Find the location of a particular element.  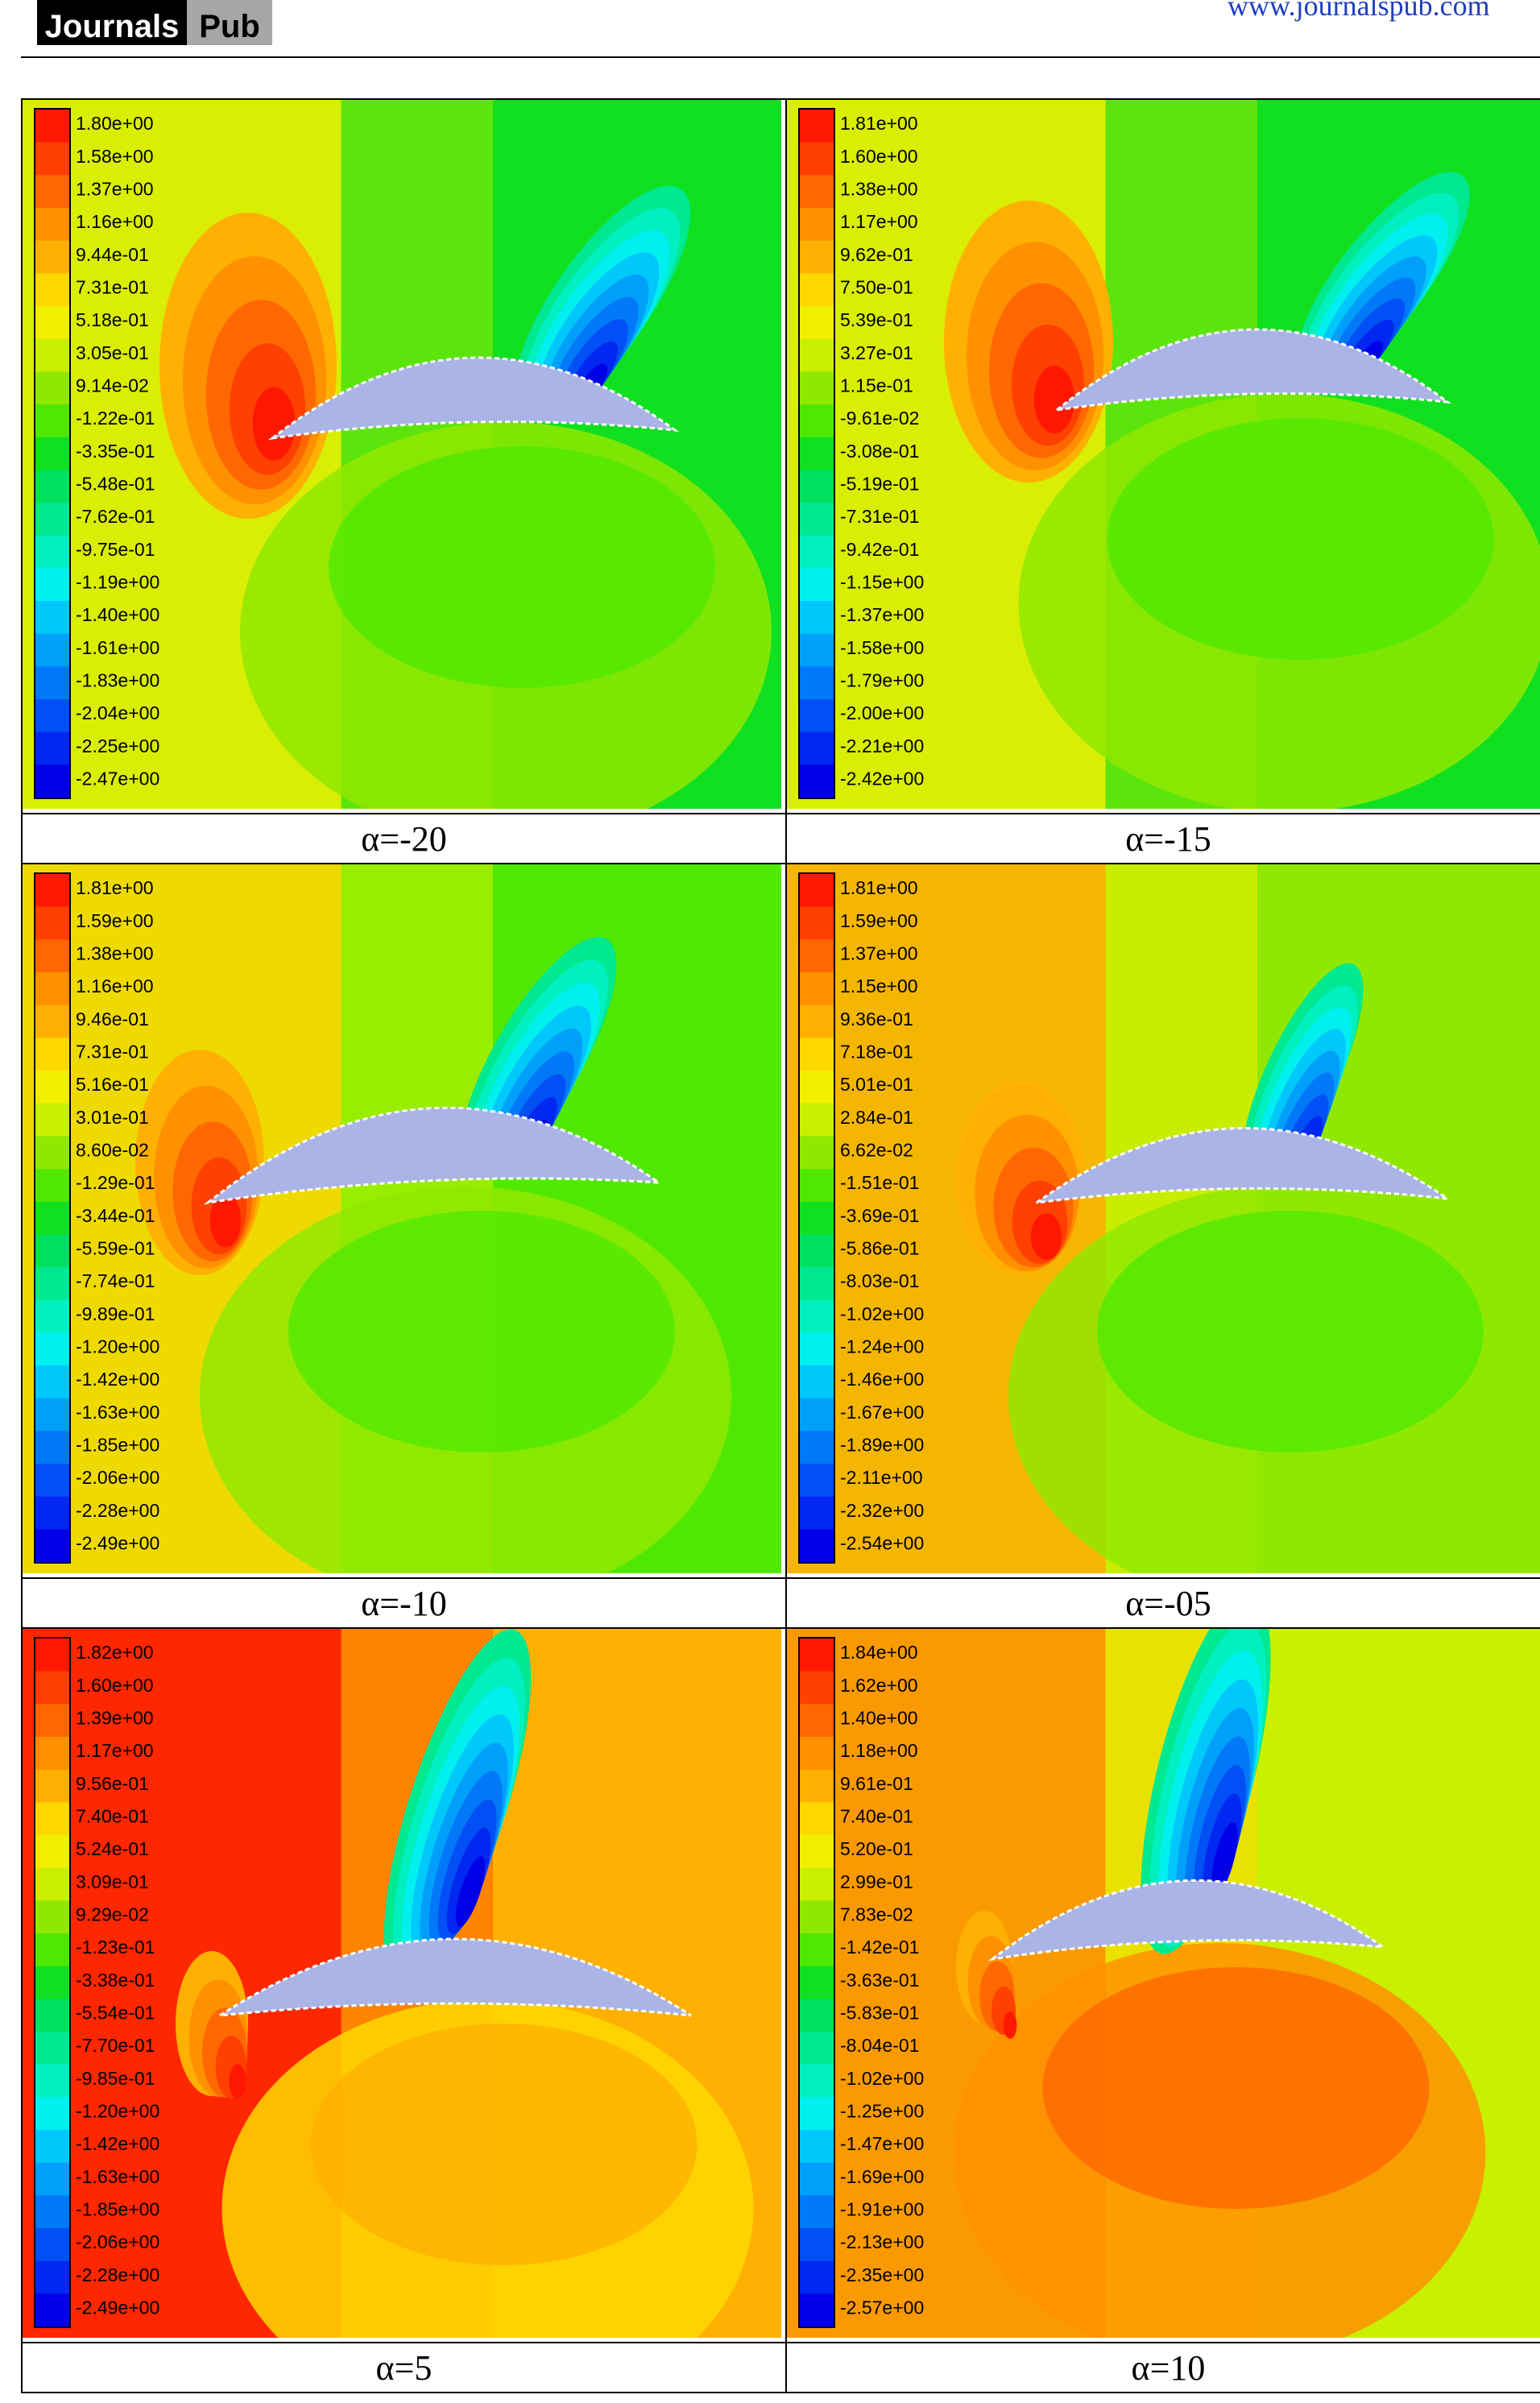

colorbar-tick-label: -1.22e-01 is located at coordinates (115, 419).